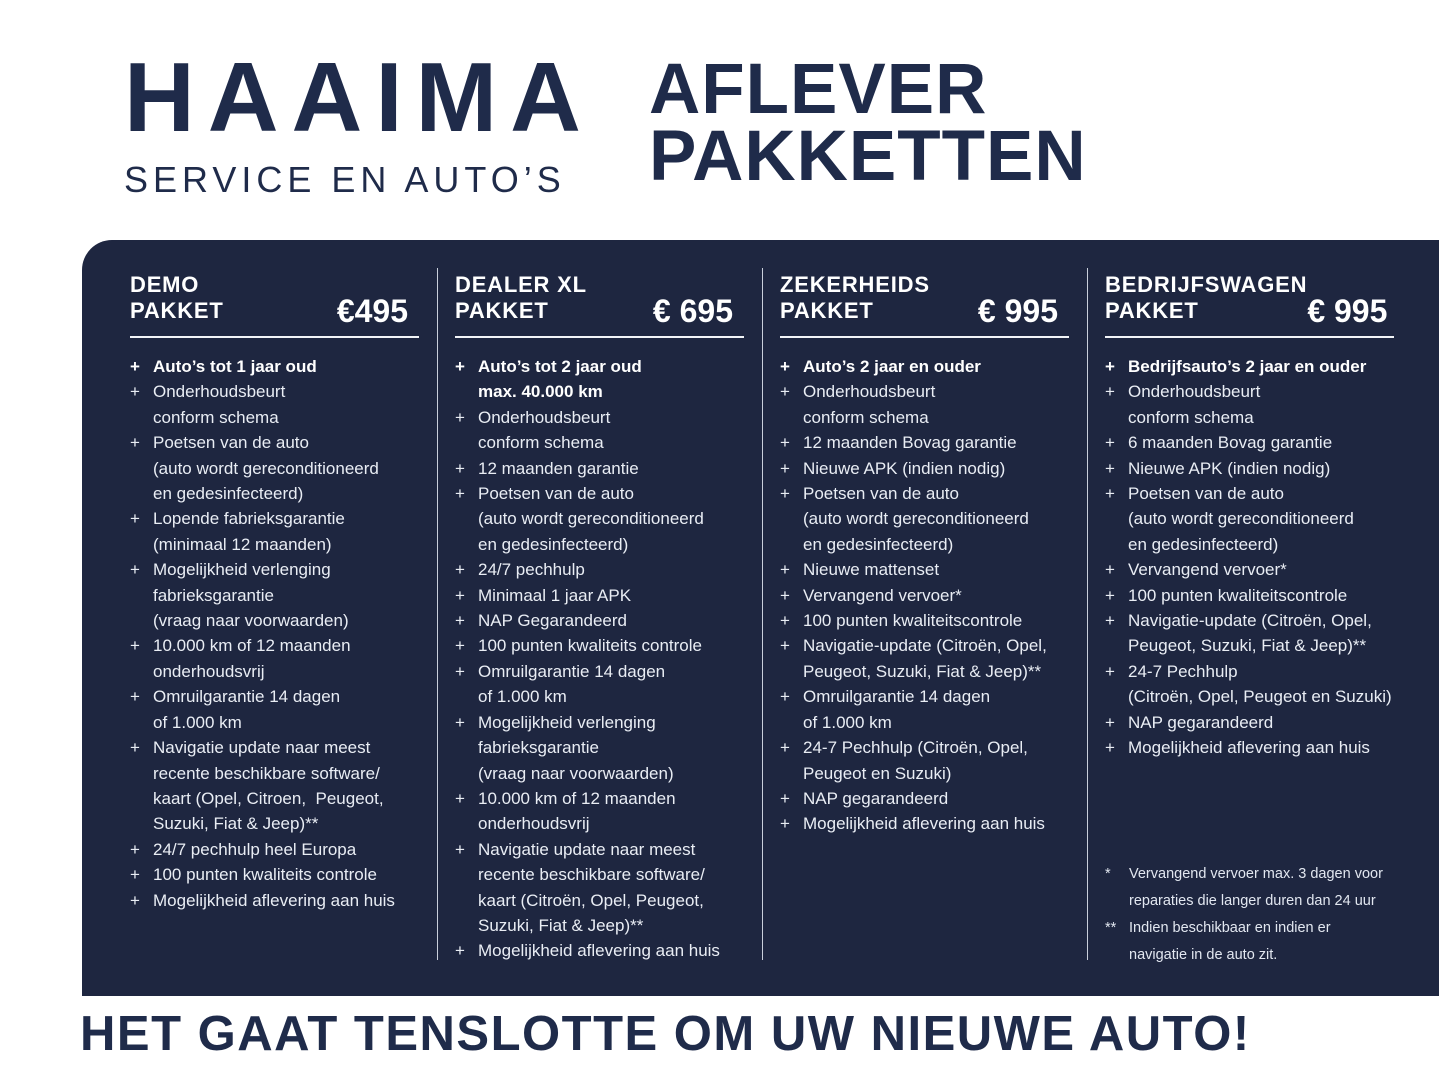  I want to click on item-line: Navigatie update naar meest, so click(587, 849).